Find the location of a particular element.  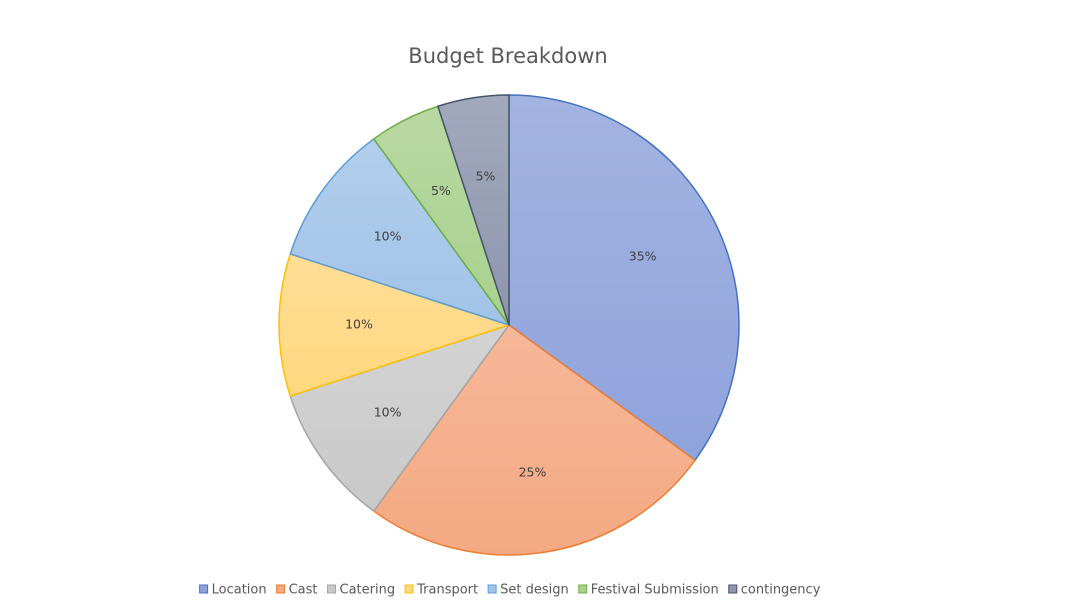

legend-item-catering: Catering is located at coordinates (361, 590).